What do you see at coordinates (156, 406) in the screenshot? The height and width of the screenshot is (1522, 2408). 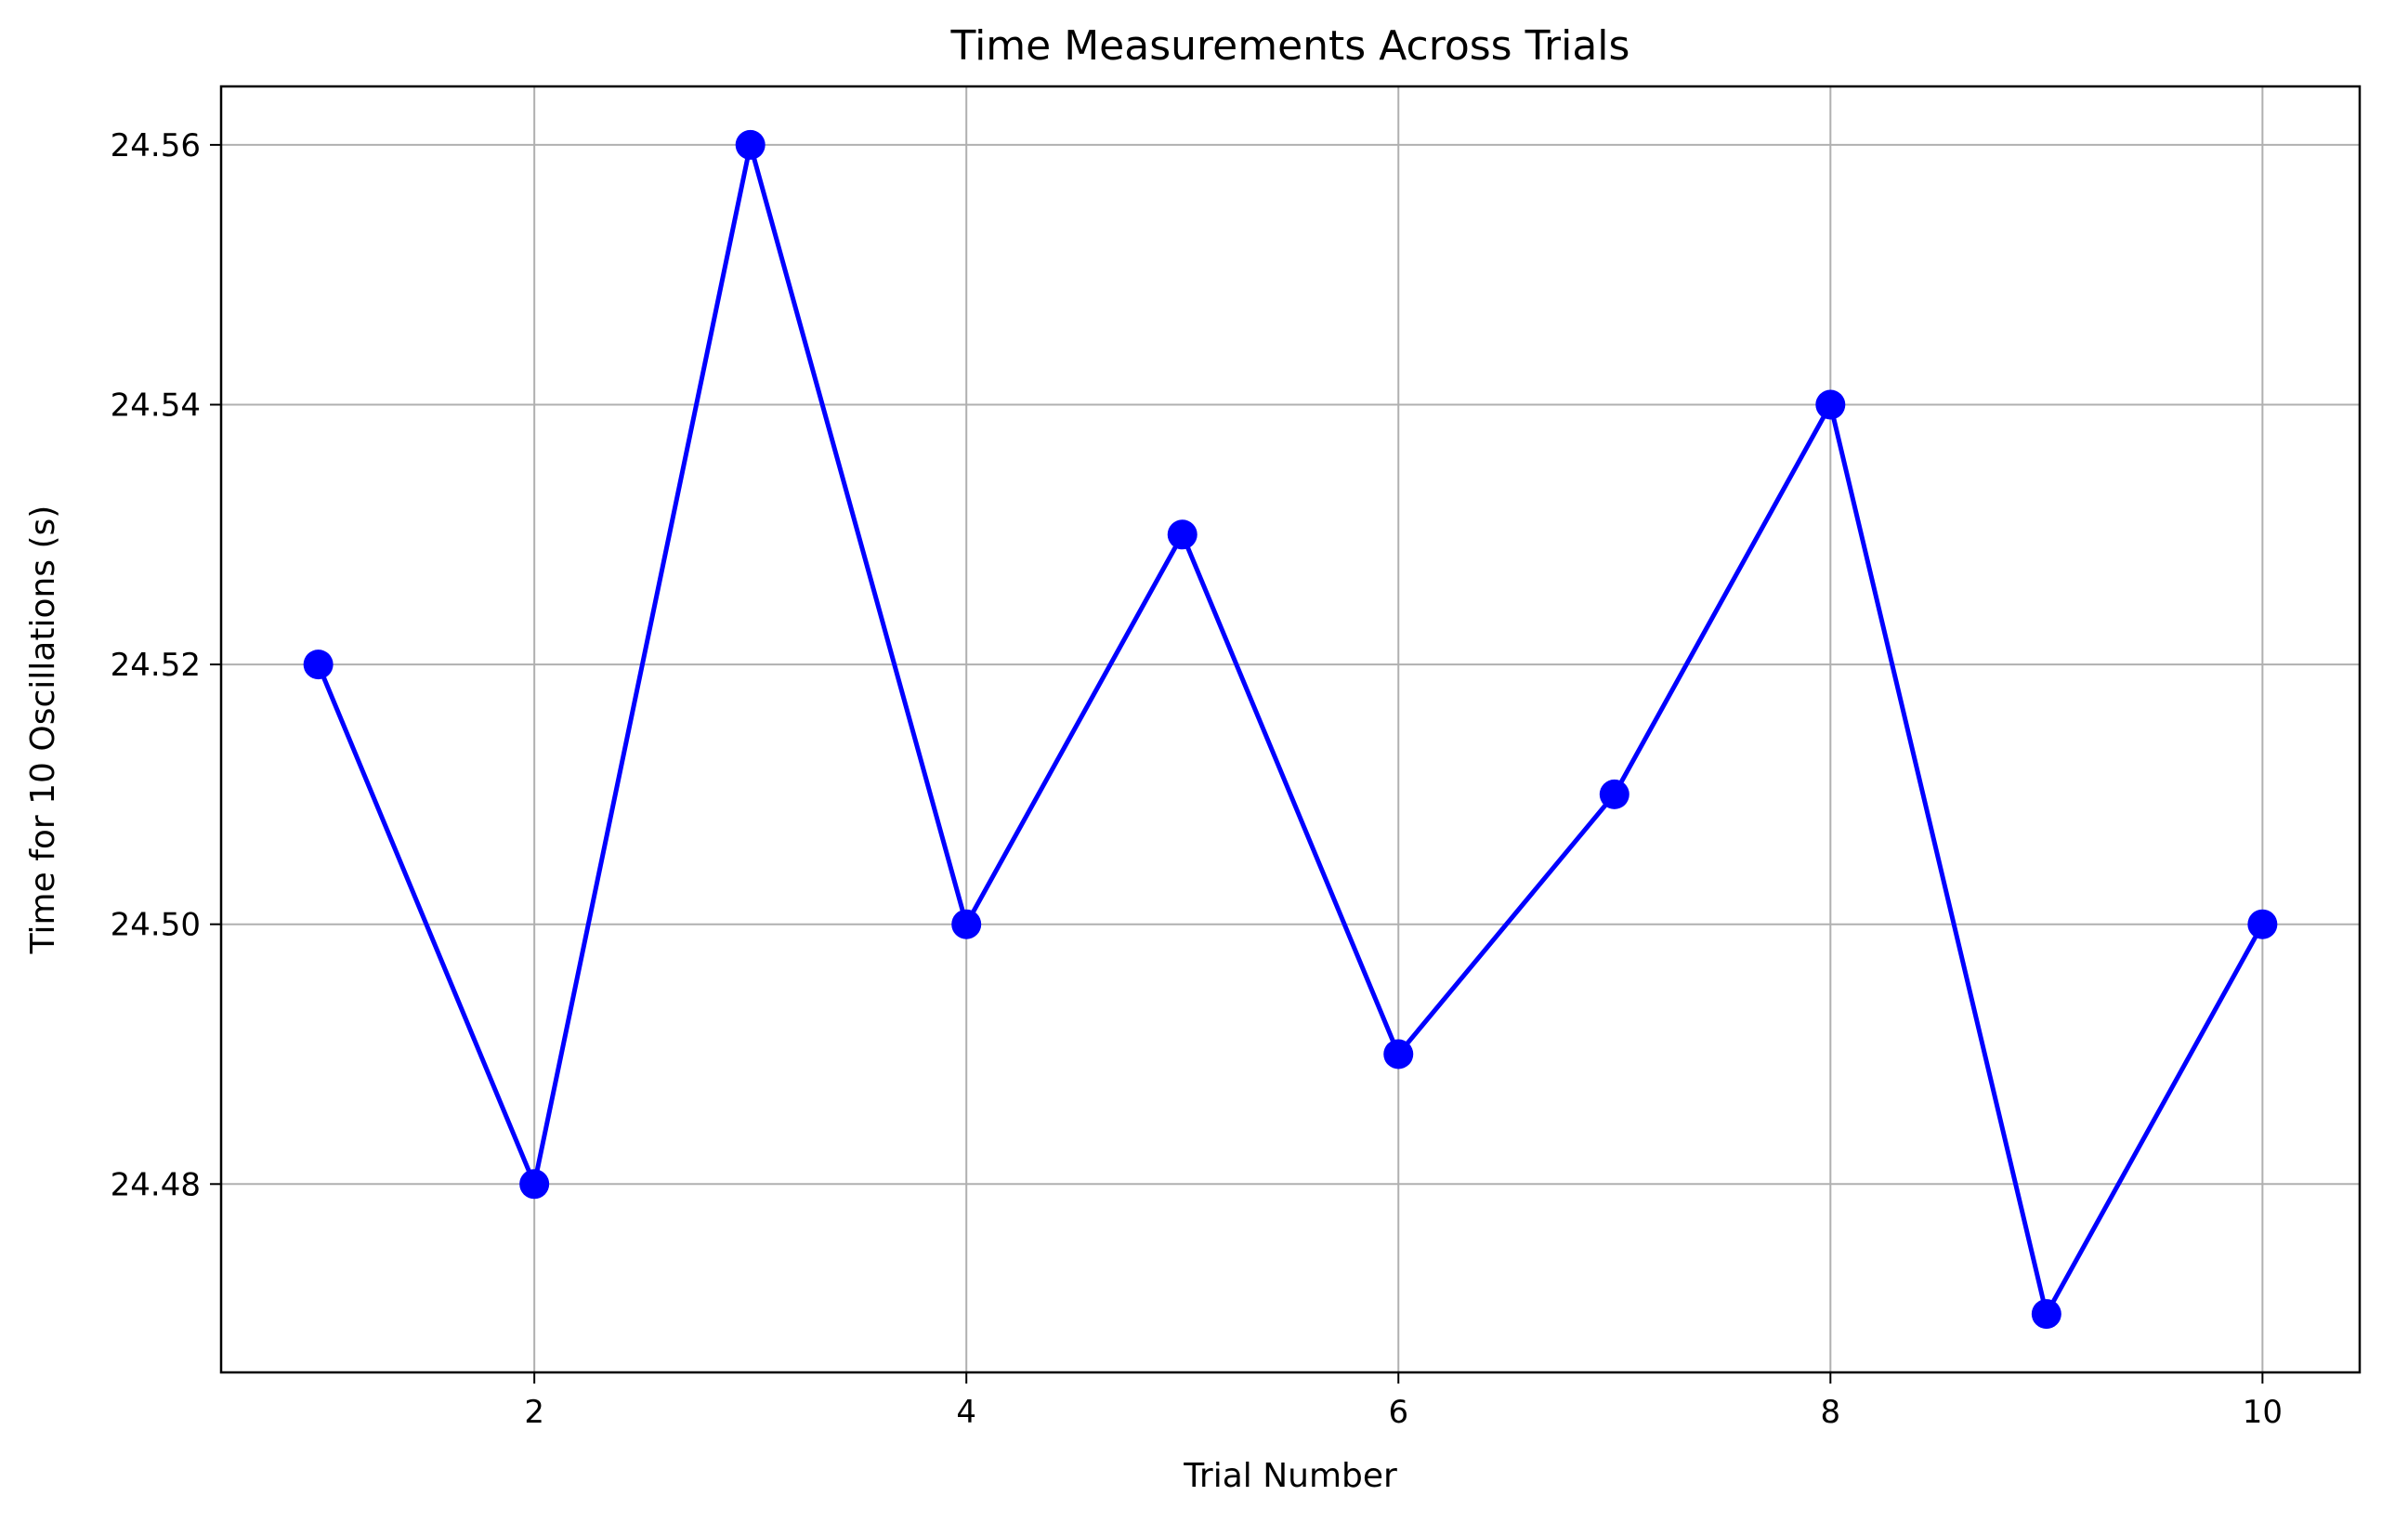 I see `y-tick-label: 24.54` at bounding box center [156, 406].